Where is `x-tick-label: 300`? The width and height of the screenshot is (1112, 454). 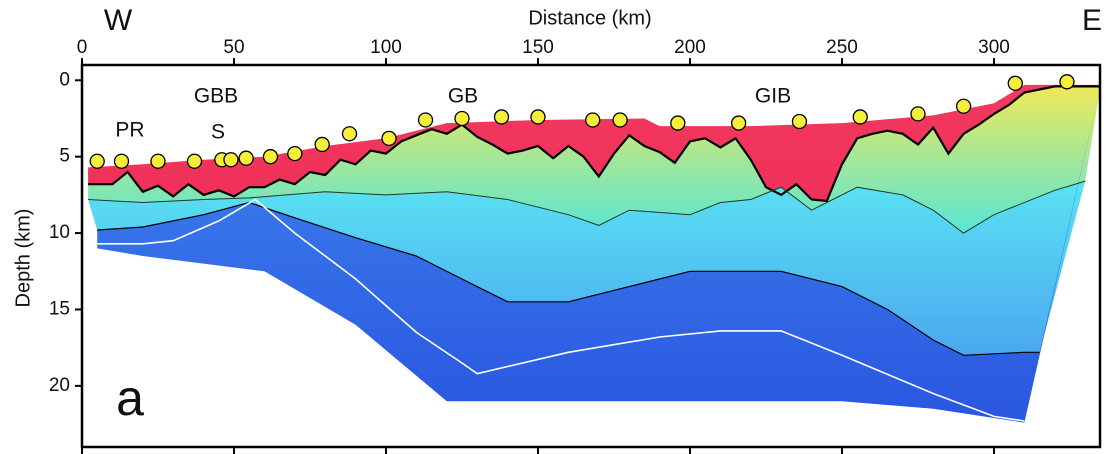 x-tick-label: 300 is located at coordinates (994, 47).